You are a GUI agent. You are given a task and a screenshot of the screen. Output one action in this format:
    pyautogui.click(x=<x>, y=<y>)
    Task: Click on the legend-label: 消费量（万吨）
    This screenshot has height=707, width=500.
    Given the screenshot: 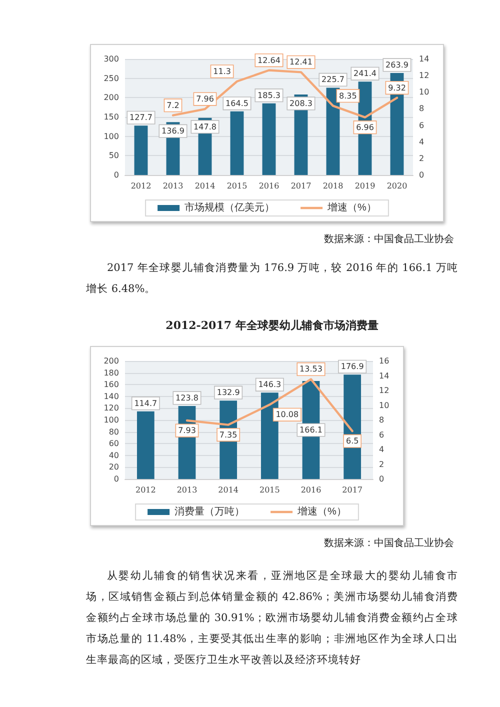 What is the action you would take?
    pyautogui.click(x=209, y=512)
    